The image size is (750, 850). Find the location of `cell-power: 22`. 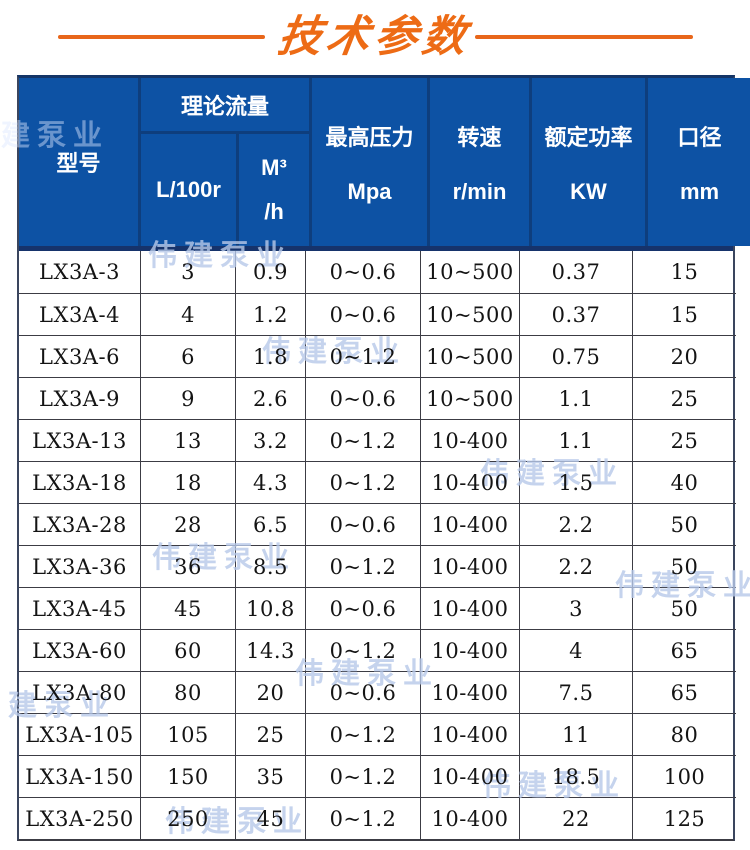

cell-power: 22 is located at coordinates (575, 818).